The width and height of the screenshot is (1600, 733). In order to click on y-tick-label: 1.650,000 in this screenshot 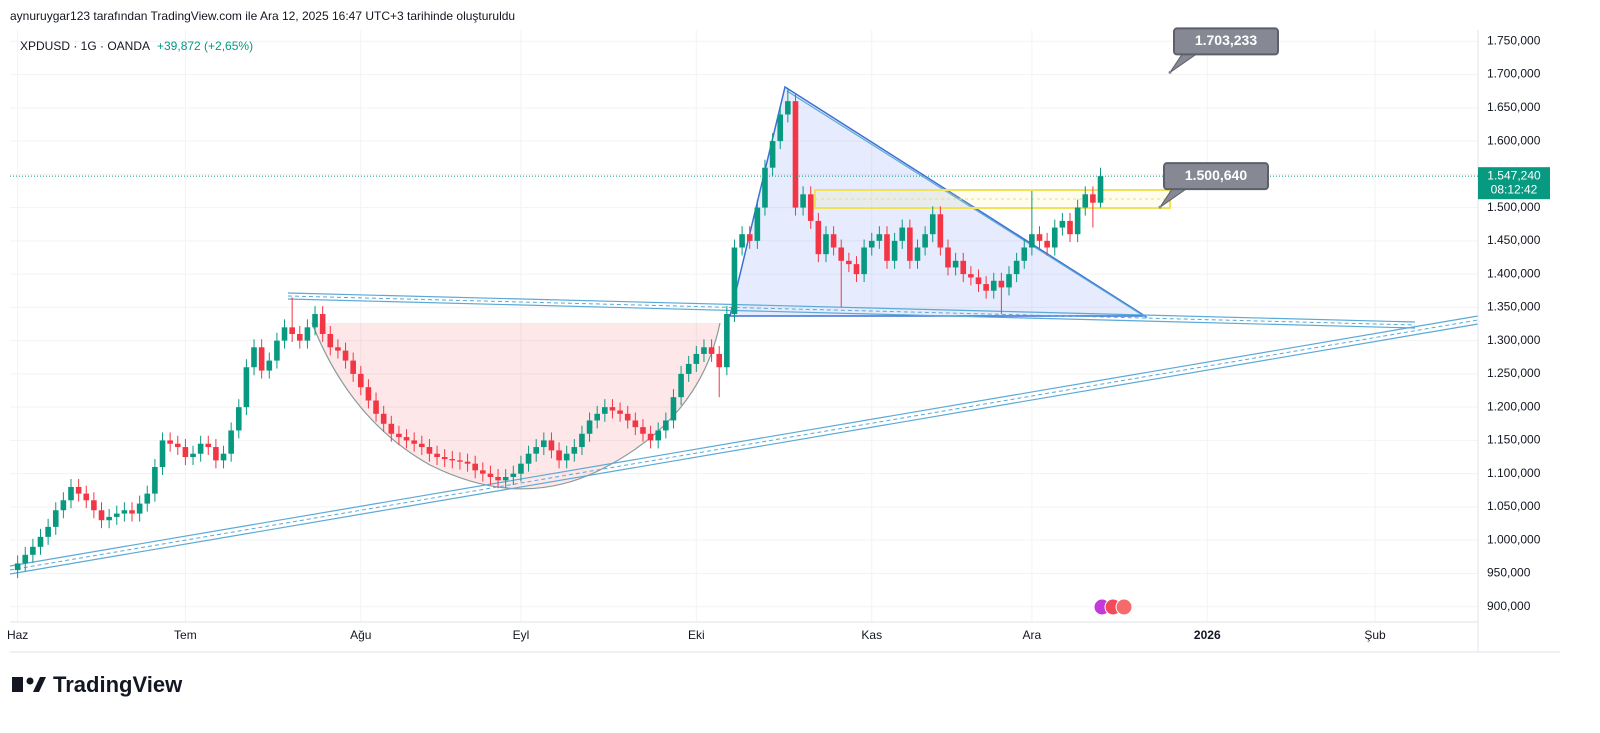, I will do `click(1514, 107)`.